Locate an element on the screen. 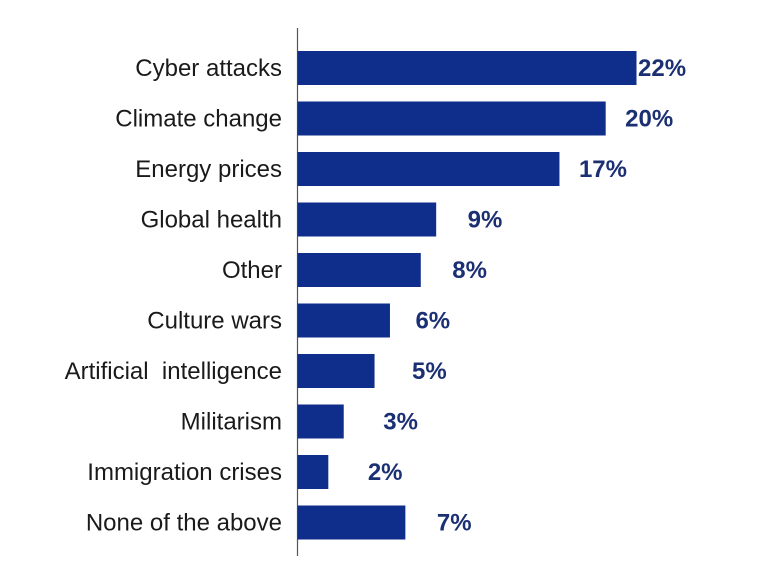 This screenshot has width=769, height=586. category-label: Global health is located at coordinates (211, 220).